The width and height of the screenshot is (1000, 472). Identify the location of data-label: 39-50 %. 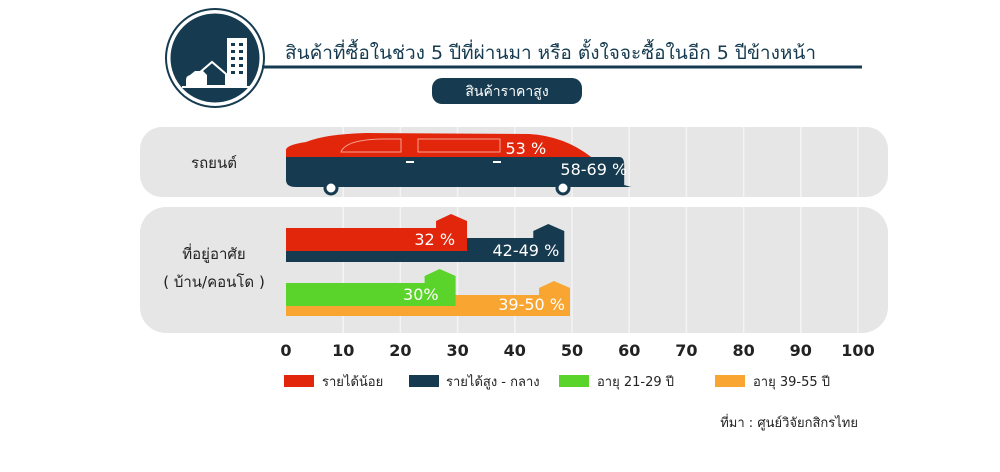
(531, 304).